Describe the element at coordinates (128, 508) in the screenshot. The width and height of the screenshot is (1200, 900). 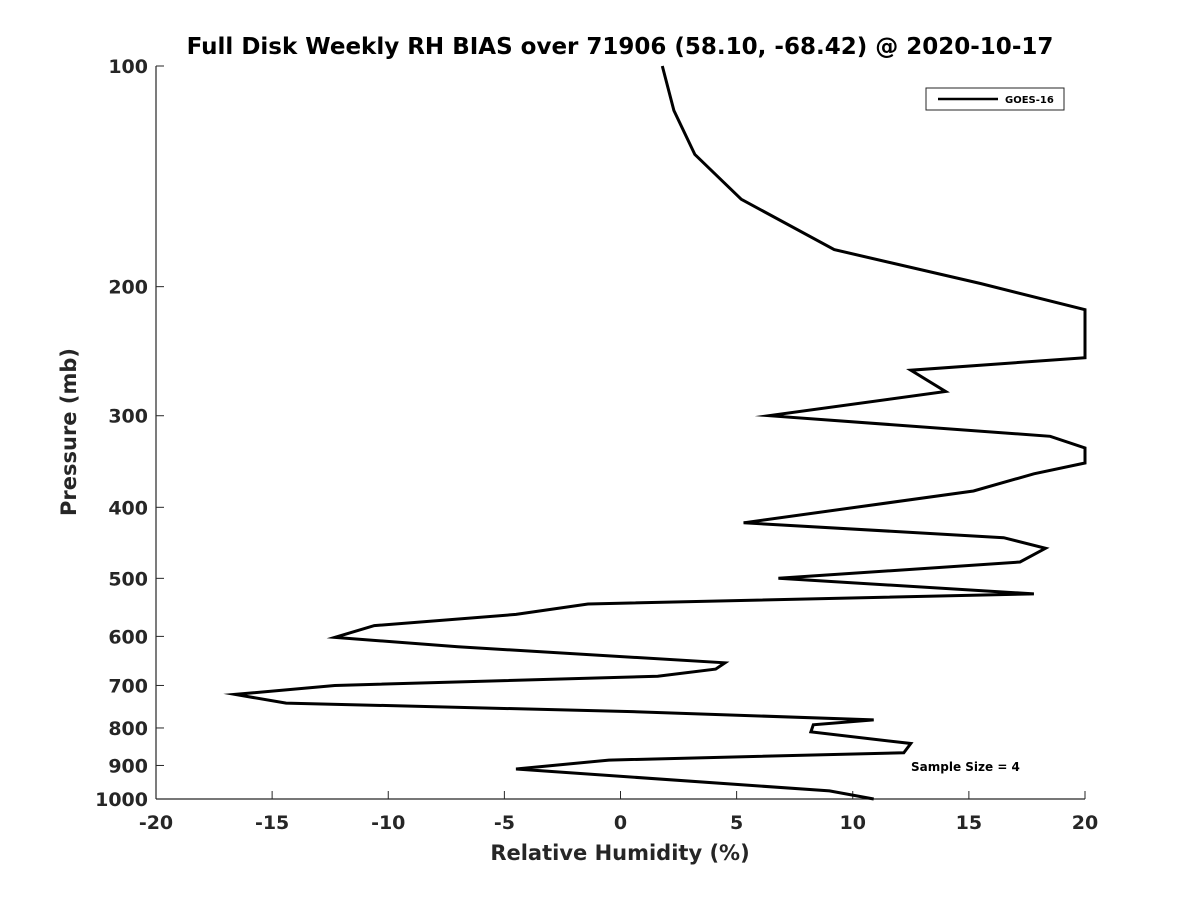
I see `y-tick-label: 400` at that location.